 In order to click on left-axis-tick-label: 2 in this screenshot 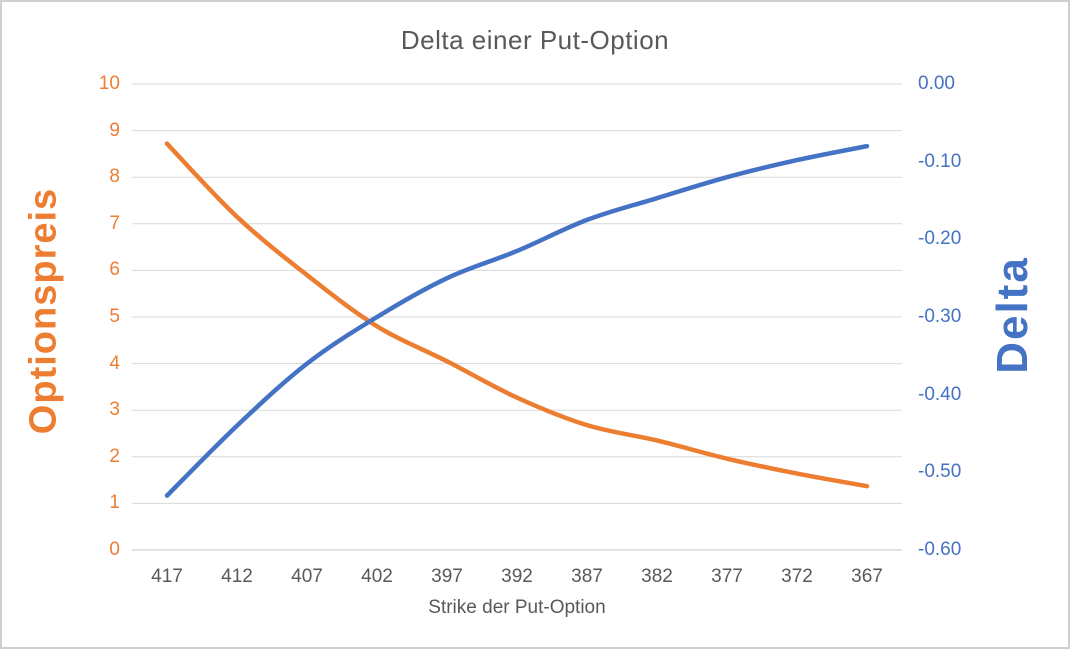, I will do `click(114, 456)`.